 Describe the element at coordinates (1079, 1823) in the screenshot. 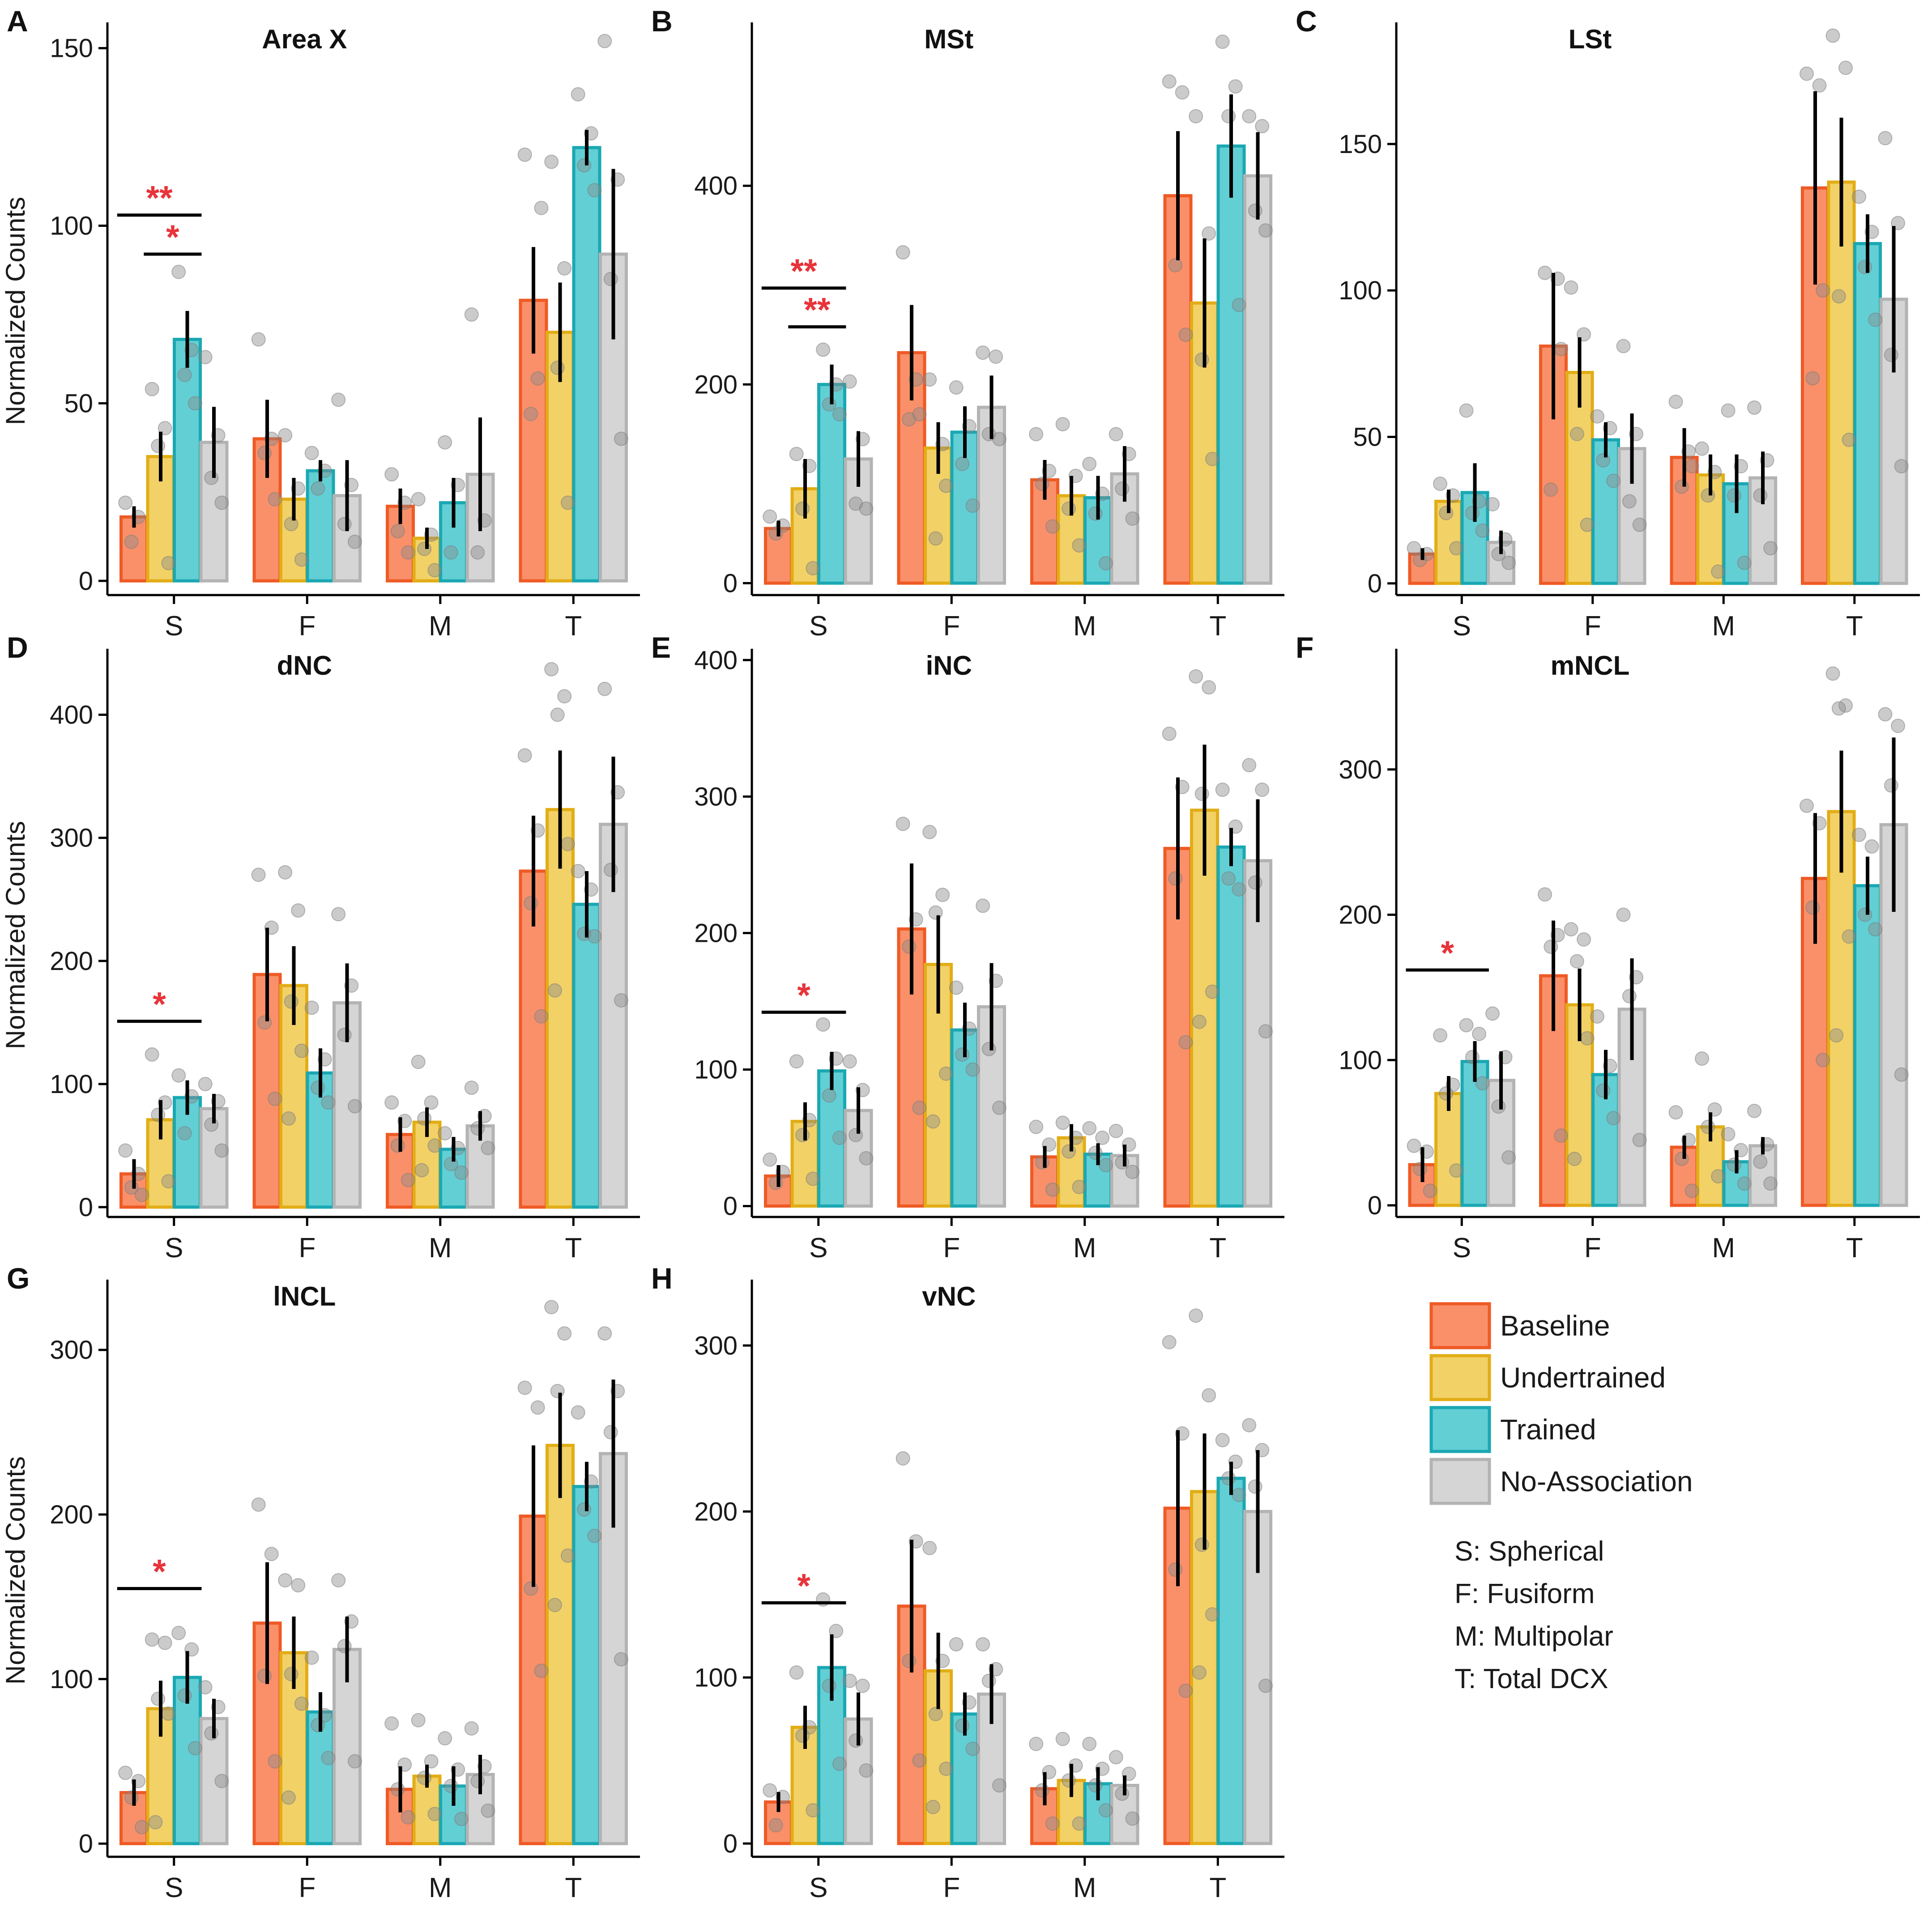

I see `point-h-m-undertrained` at that location.